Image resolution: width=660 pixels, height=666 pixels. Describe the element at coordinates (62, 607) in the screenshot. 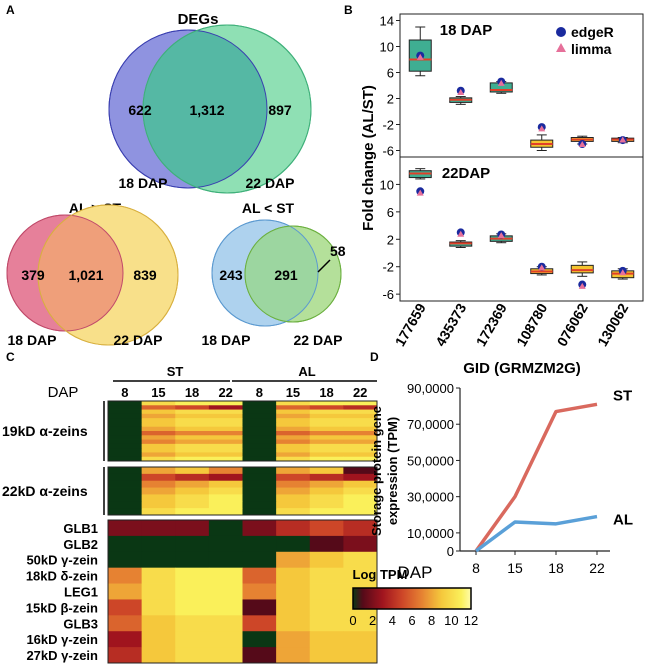

I see `heatmap-row-label: 15kD β-zein` at that location.